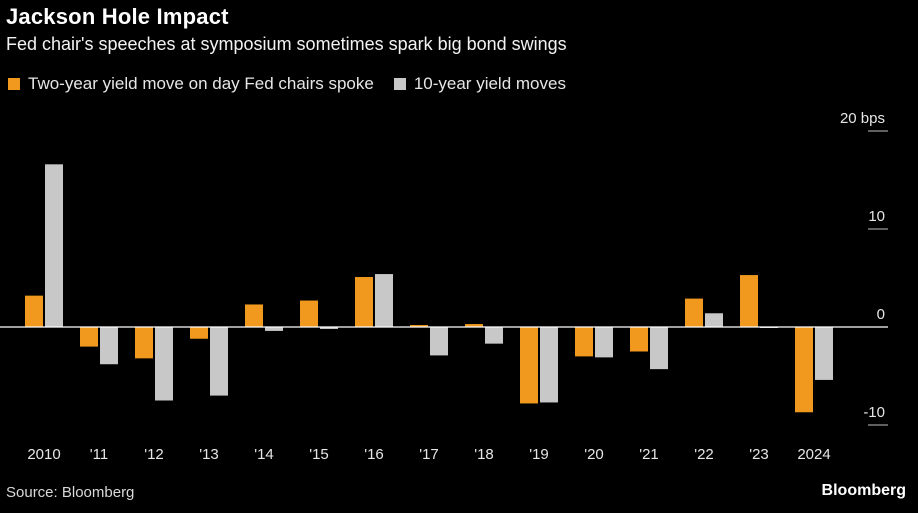 The image size is (918, 513). What do you see at coordinates (264, 454) in the screenshot?
I see `x-tick-label-4: '14` at bounding box center [264, 454].